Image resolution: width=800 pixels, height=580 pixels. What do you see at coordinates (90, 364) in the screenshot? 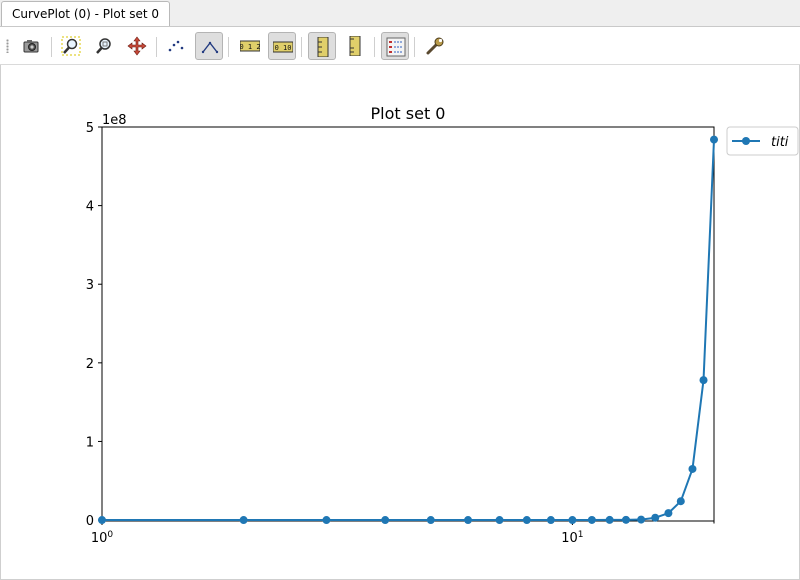
I see `y-tick-label: 2` at bounding box center [90, 364].